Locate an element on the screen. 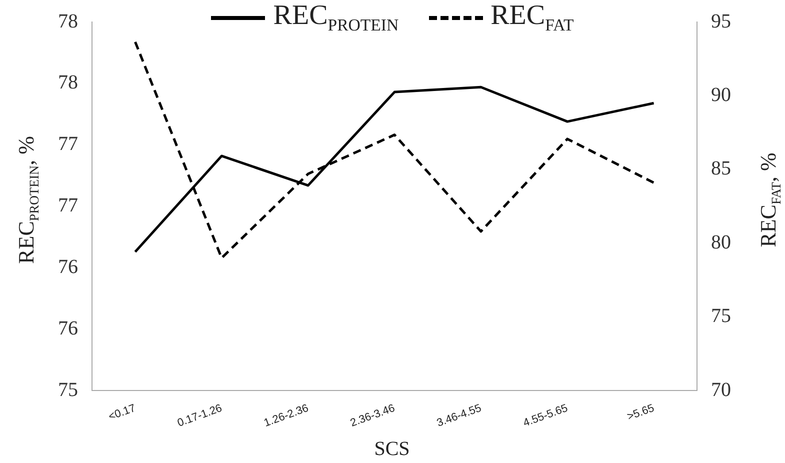  y2-tick-label: 85 is located at coordinates (721, 169).